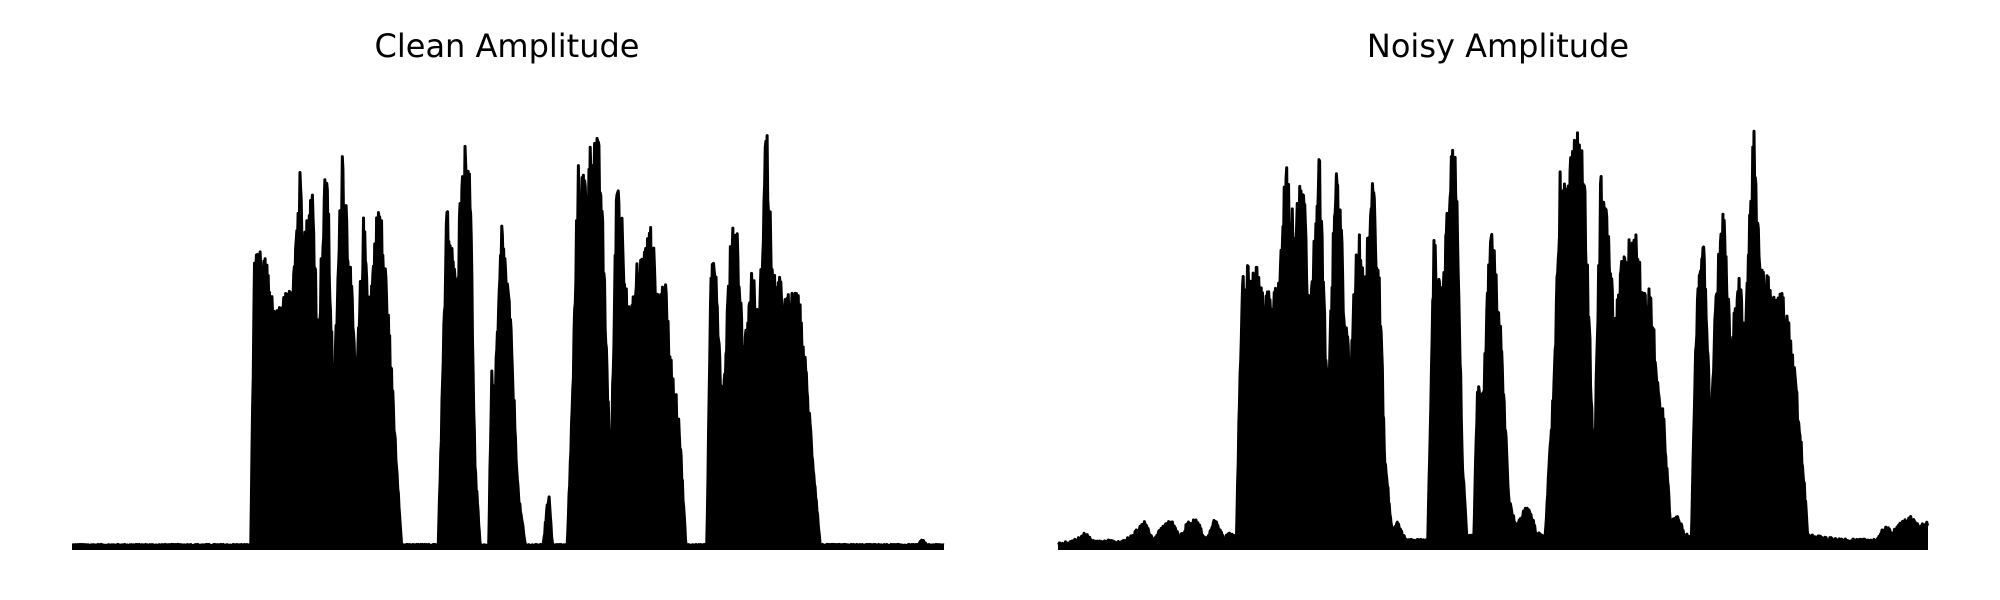 This screenshot has width=2000, height=600. What do you see at coordinates (1498, 46) in the screenshot?
I see `noisy-amplitude-title: Noisy Amplitude` at bounding box center [1498, 46].